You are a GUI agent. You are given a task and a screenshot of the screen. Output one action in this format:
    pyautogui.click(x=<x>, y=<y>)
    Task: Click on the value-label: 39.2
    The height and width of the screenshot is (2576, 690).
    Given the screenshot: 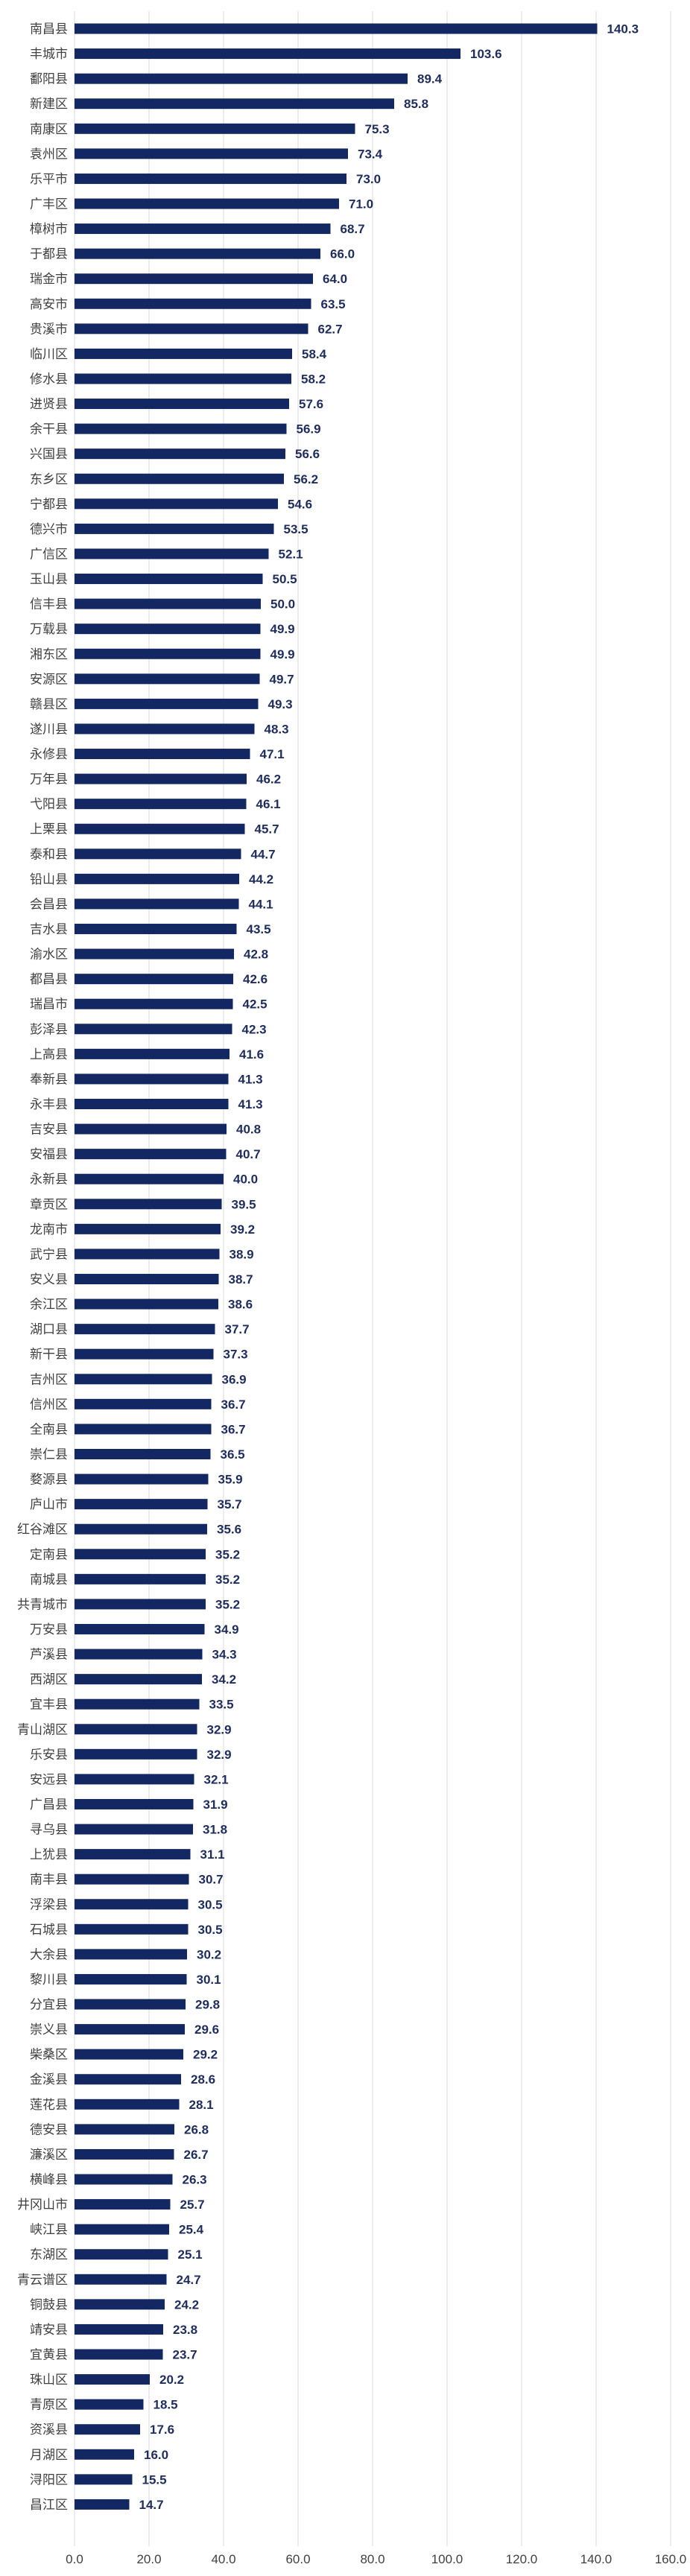 What is the action you would take?
    pyautogui.click(x=243, y=1229)
    